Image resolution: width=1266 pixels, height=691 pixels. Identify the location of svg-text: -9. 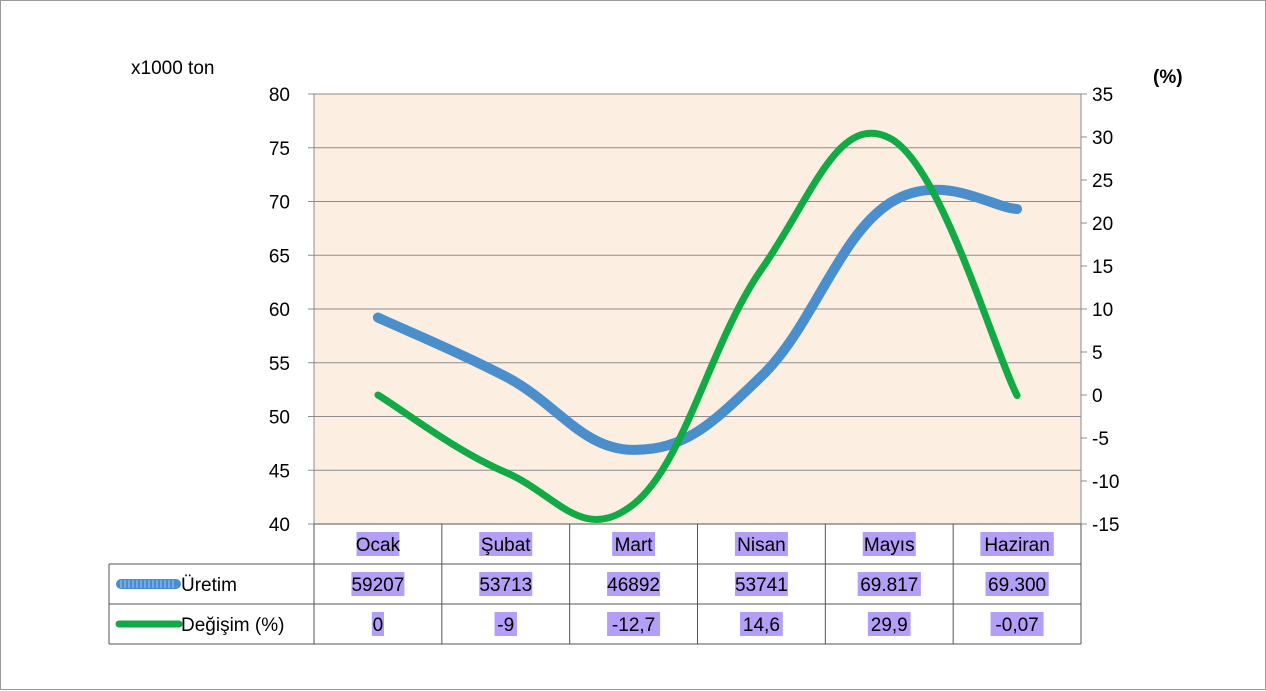
(505, 625).